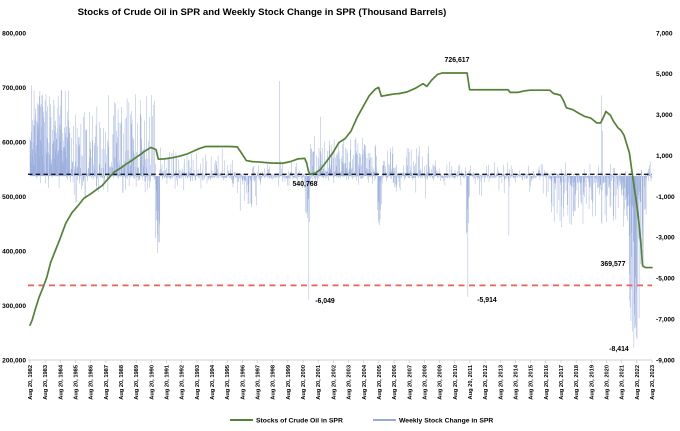 This screenshot has height=431, width=680. I want to click on x-axis-label: Aug 20, 1990, so click(152, 382).